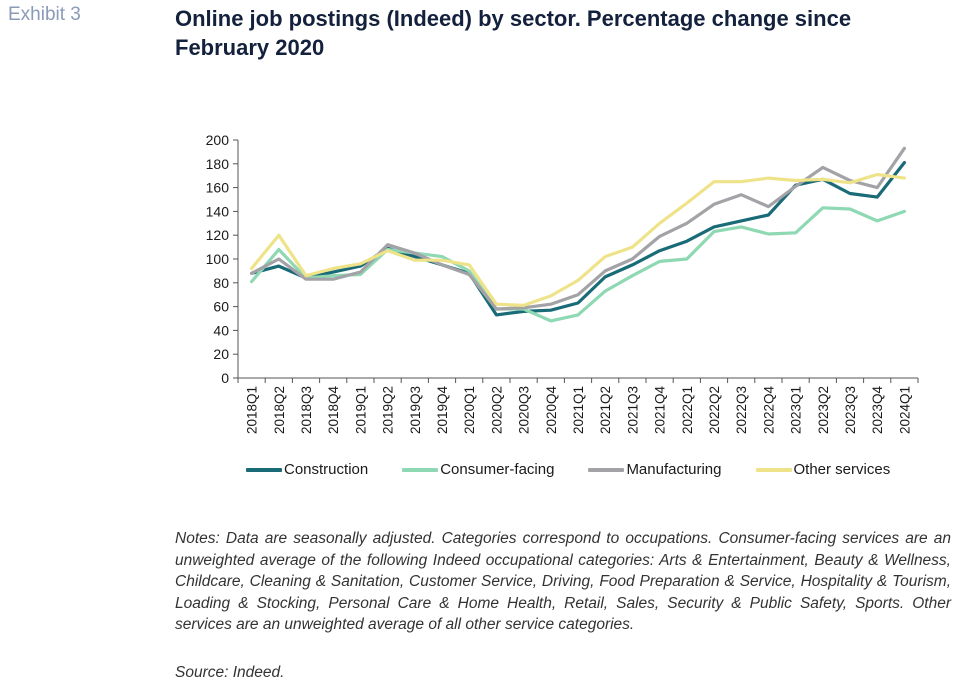 The width and height of the screenshot is (969, 689). What do you see at coordinates (842, 469) in the screenshot?
I see `legend-label: Other services` at bounding box center [842, 469].